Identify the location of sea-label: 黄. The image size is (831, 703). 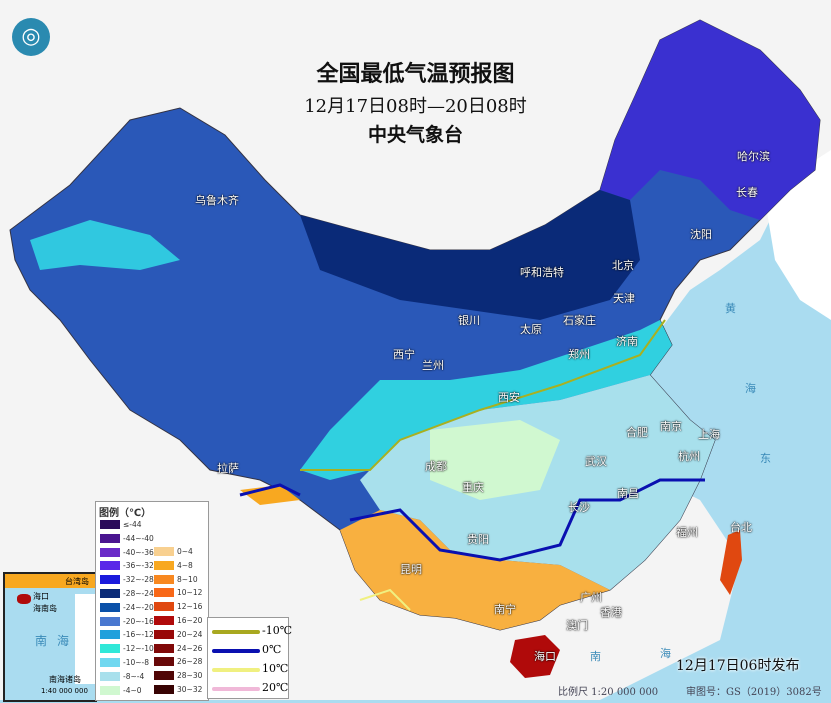
(730, 308).